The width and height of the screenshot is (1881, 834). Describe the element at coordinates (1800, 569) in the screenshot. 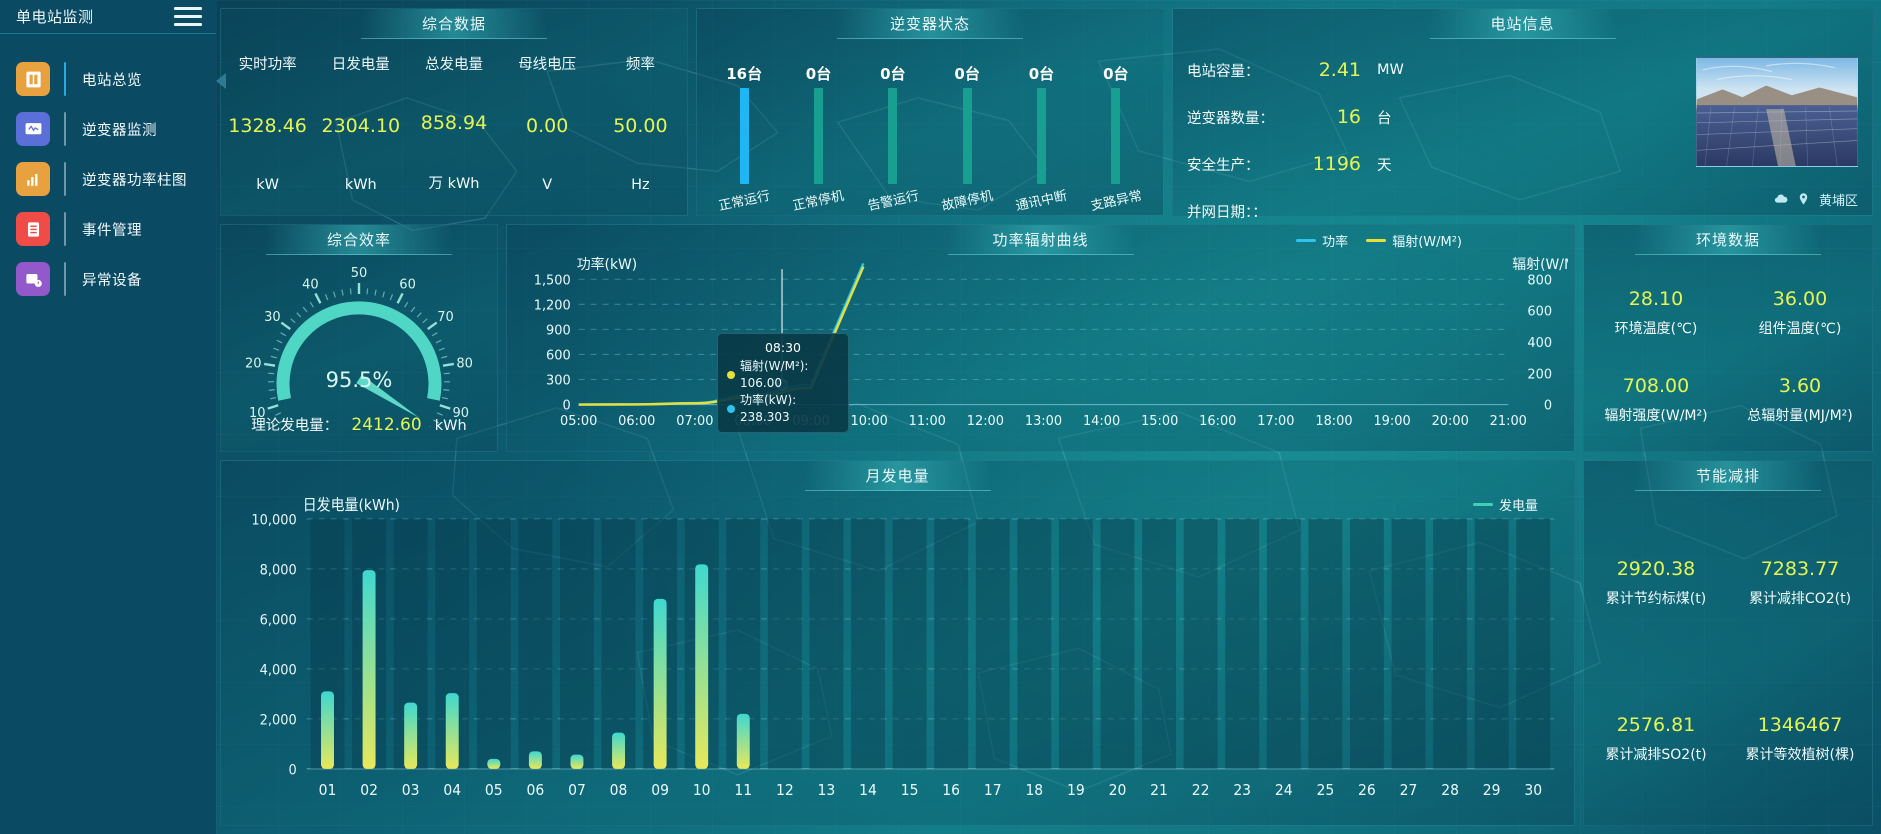

I see `metric-value: 7283.77` at that location.